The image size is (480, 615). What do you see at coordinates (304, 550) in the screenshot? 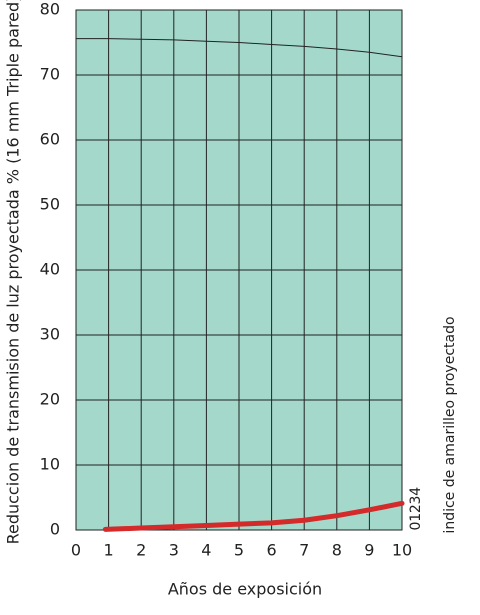
I see `x-tick-label: 7` at bounding box center [304, 550].